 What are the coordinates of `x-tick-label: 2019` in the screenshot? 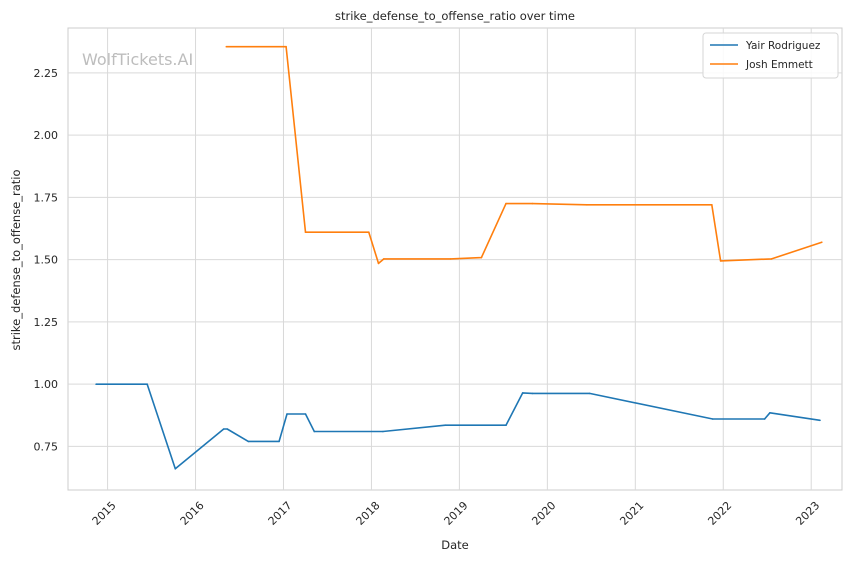 It's located at (456, 513).